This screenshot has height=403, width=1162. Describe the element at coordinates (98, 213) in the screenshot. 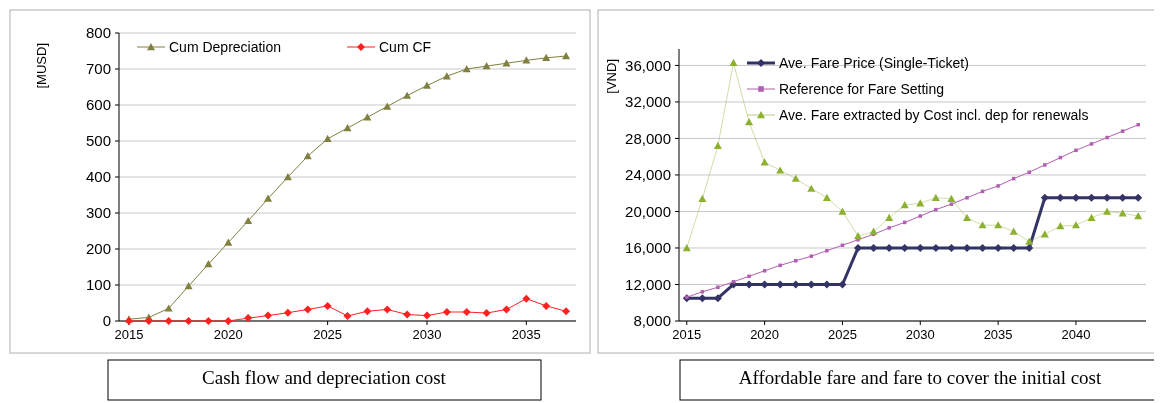

I see `y-tick-label: 300` at that location.